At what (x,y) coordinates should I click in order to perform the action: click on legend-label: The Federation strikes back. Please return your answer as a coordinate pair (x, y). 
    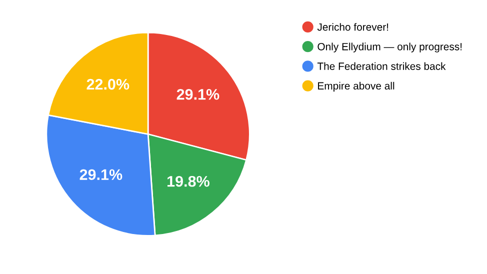
    Looking at the image, I should click on (381, 66).